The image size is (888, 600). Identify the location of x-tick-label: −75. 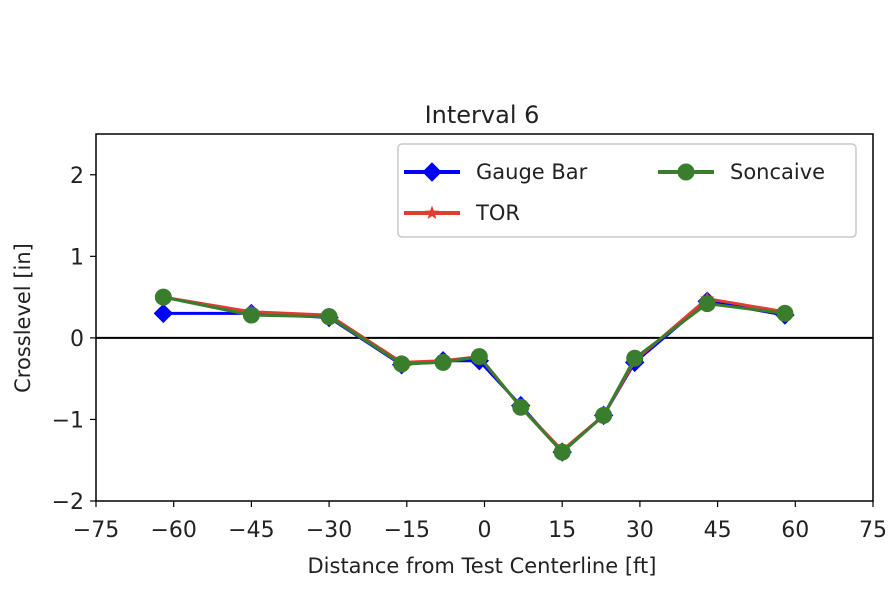
(96, 530).